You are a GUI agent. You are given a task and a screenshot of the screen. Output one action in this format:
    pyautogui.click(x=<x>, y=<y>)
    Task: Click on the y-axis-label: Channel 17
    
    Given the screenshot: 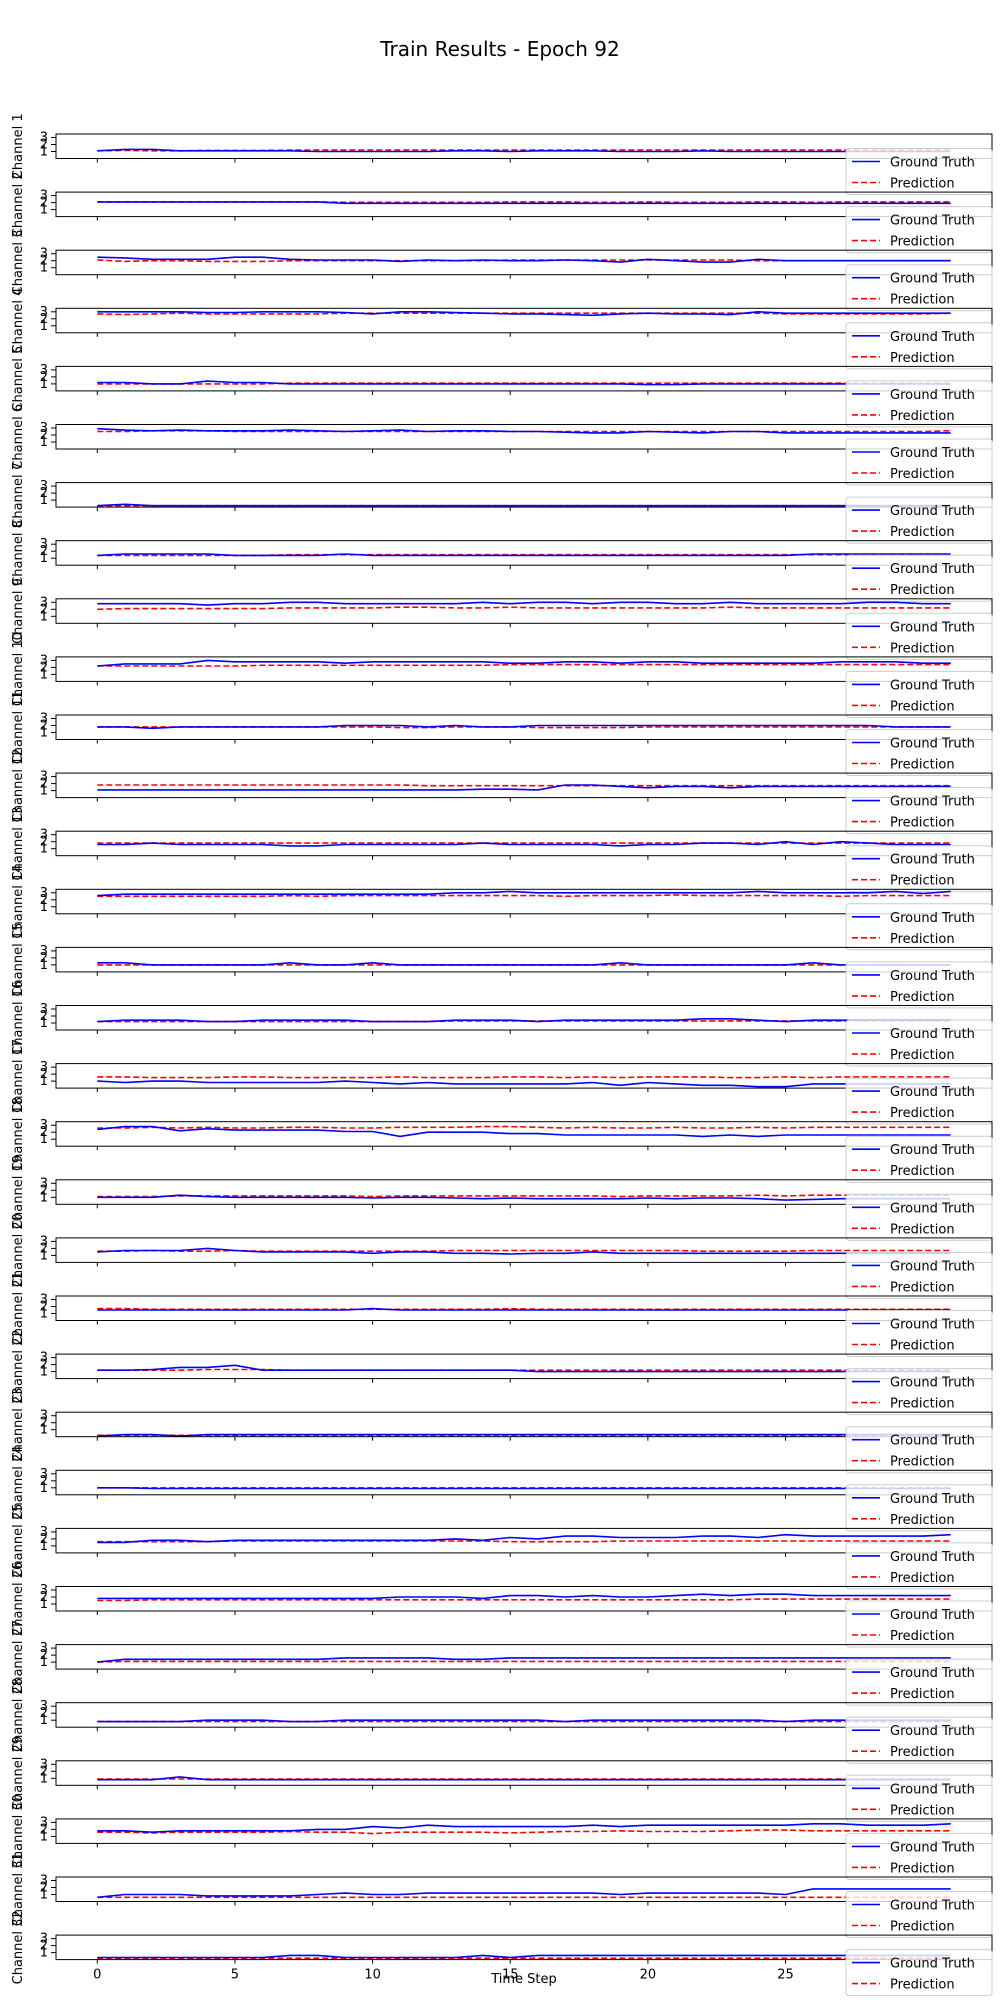 What is the action you would take?
    pyautogui.click(x=18, y=1076)
    